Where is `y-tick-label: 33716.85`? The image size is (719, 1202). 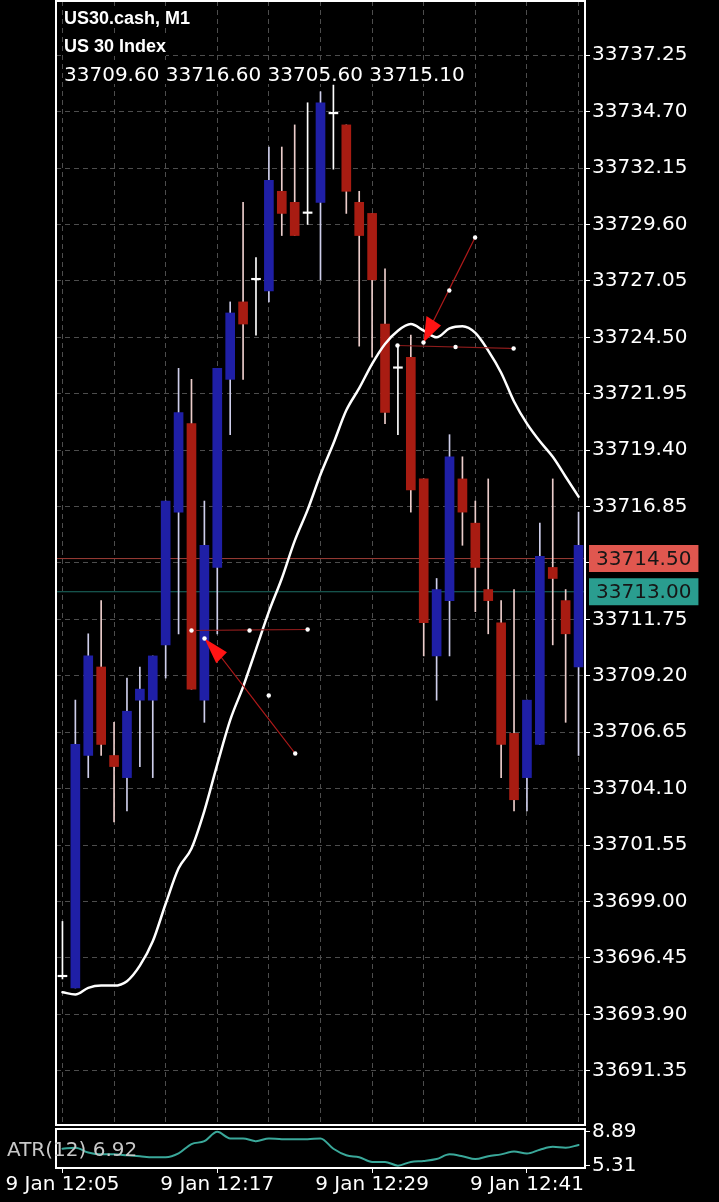
y-tick-label: 33716.85 is located at coordinates (640, 504).